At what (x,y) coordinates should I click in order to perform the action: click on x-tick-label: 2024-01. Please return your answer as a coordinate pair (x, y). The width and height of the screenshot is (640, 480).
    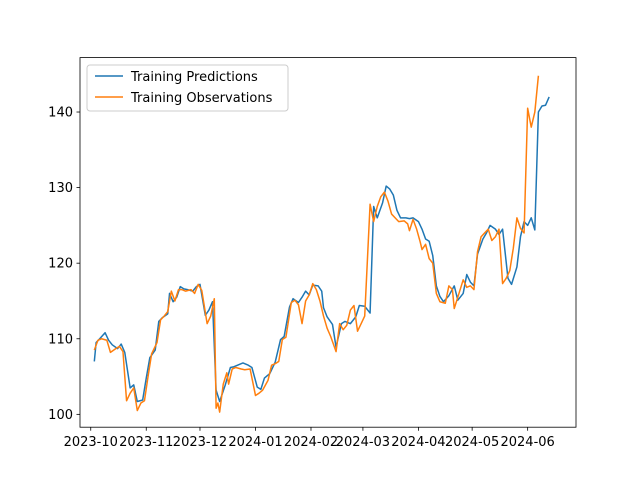
    Looking at the image, I should click on (255, 442).